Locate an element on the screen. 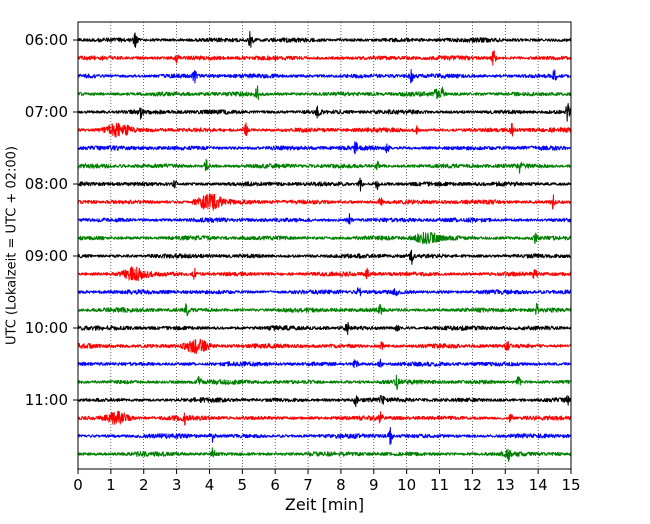  x-tick-label: 9 is located at coordinates (374, 485).